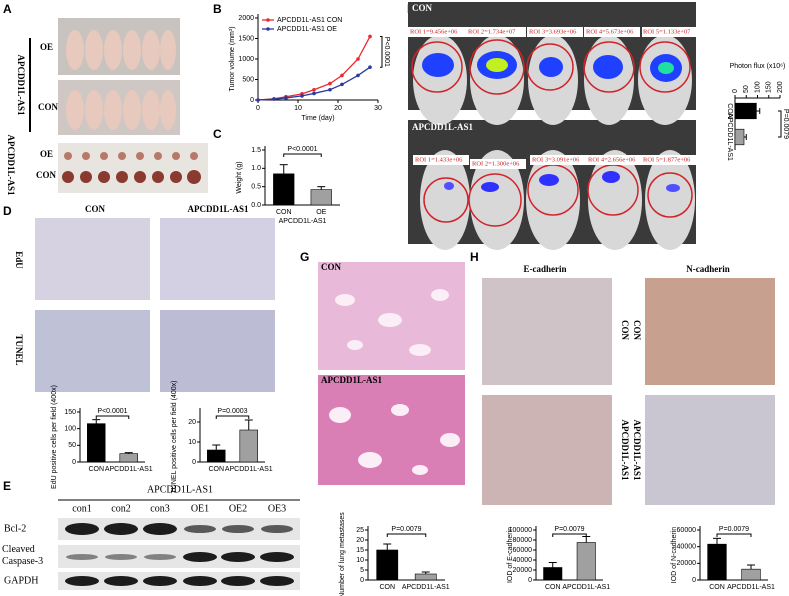 The width and height of the screenshot is (789, 596). What do you see at coordinates (378, 108) in the screenshot?
I see `x-tick-label: 30` at bounding box center [378, 108].